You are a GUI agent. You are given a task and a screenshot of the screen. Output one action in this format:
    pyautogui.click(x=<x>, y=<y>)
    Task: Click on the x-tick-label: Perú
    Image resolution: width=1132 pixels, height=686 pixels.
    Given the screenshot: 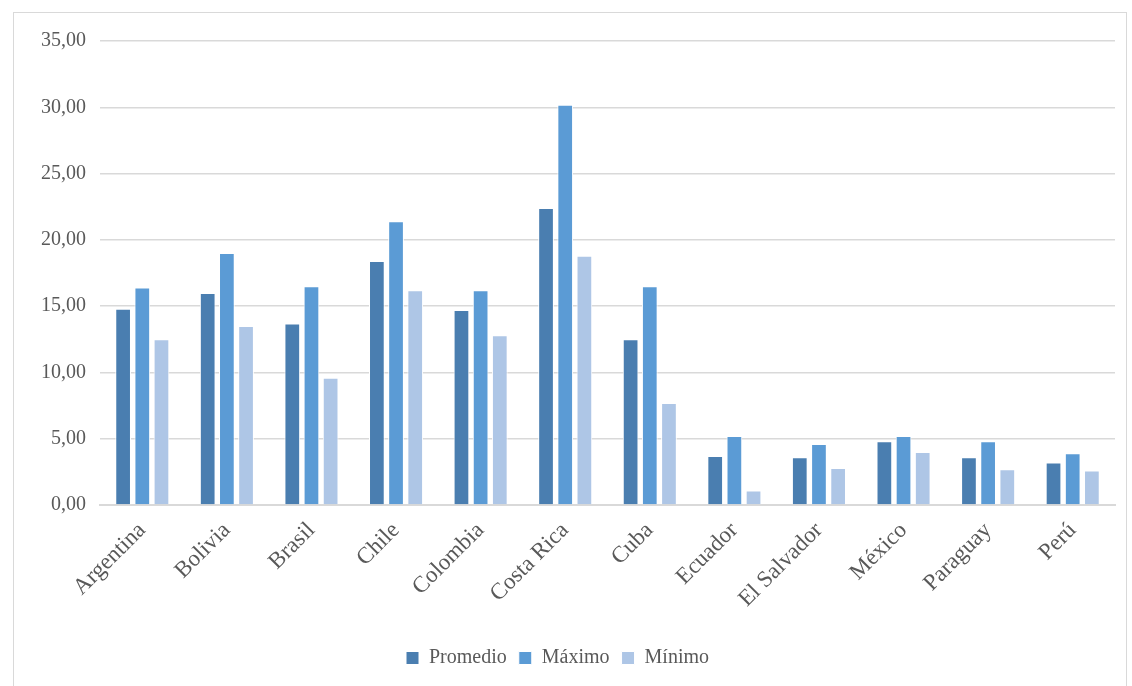 What is the action you would take?
    pyautogui.click(x=1057, y=540)
    